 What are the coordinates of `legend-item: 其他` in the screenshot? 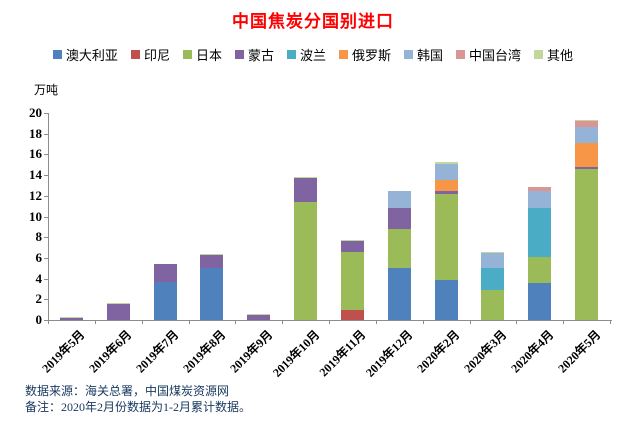 It's located at (553, 54).